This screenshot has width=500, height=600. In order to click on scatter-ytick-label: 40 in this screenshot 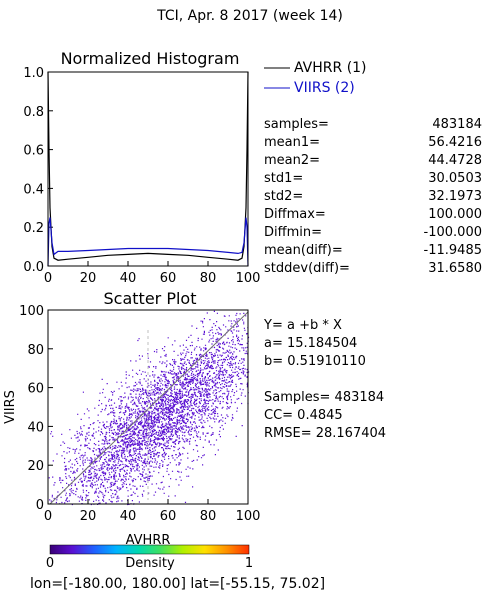, I will do `click(35, 427)`.